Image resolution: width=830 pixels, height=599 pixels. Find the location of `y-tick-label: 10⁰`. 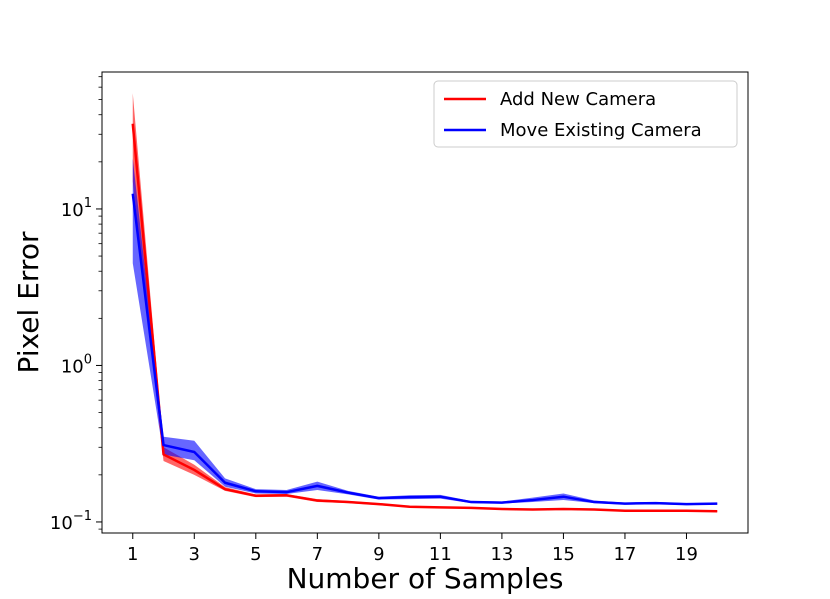

y-tick-label: 10⁰ is located at coordinates (76, 364).